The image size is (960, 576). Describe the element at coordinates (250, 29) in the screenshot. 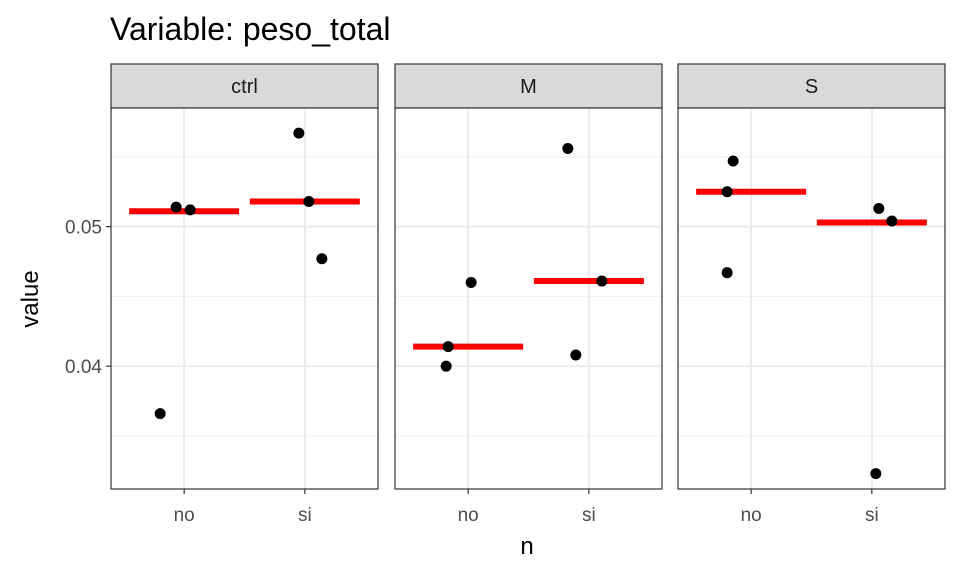

I see `chart-title: Variable: peso_total` at that location.